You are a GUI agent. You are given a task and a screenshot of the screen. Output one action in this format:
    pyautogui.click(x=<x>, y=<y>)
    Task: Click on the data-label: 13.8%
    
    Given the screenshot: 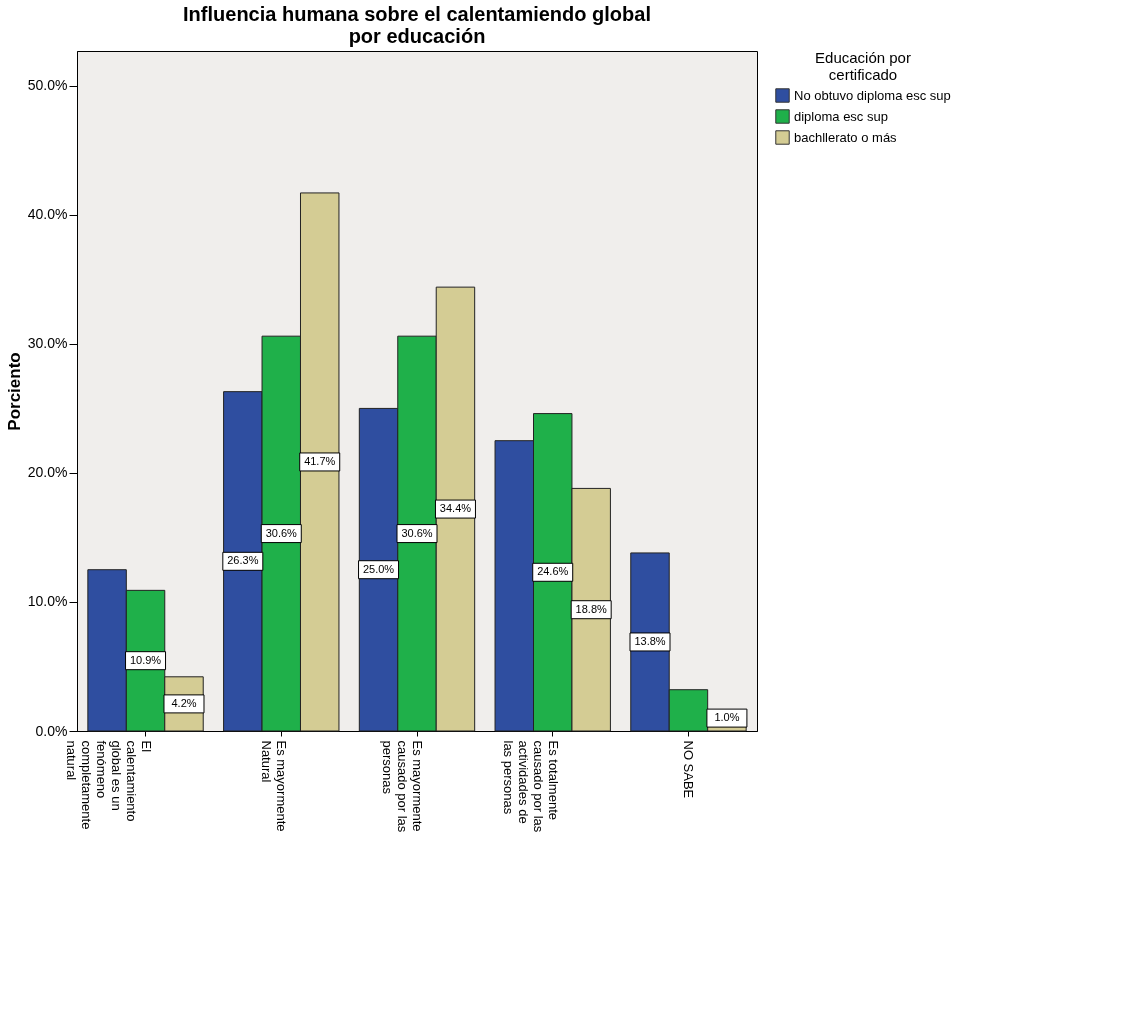 What is the action you would take?
    pyautogui.click(x=650, y=640)
    